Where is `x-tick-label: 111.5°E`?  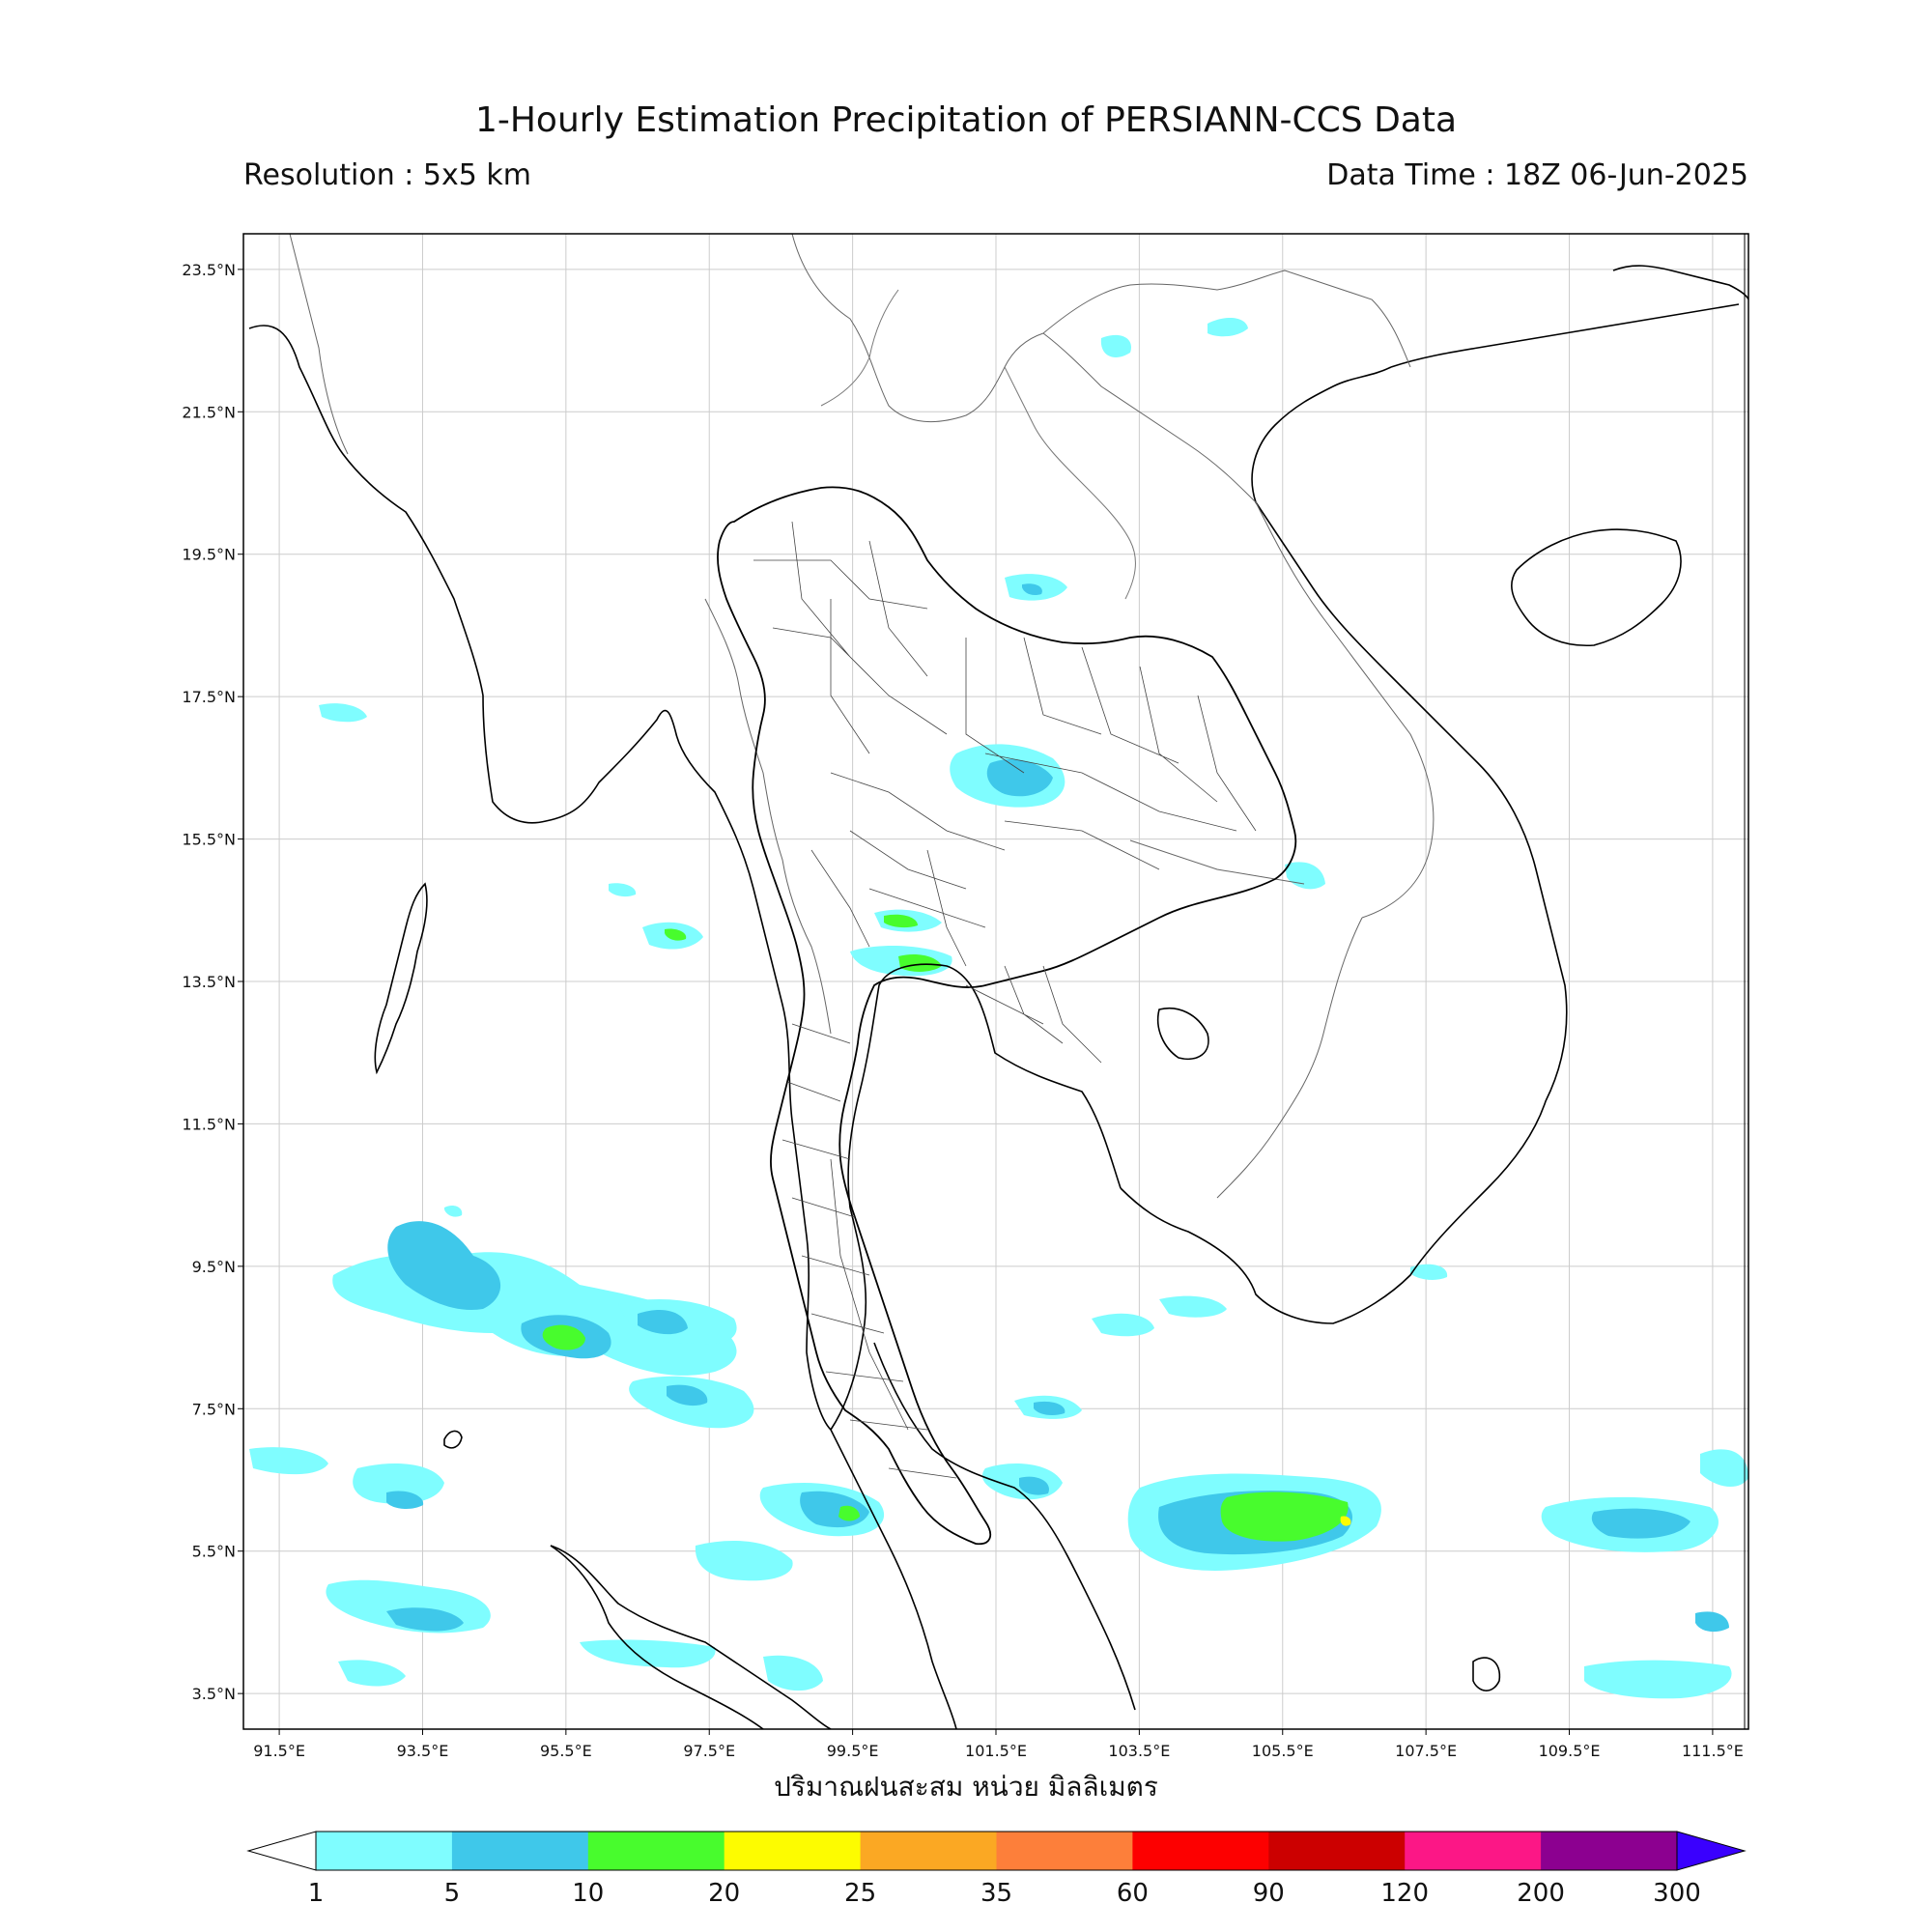 x-tick-label: 111.5°E is located at coordinates (1713, 1751).